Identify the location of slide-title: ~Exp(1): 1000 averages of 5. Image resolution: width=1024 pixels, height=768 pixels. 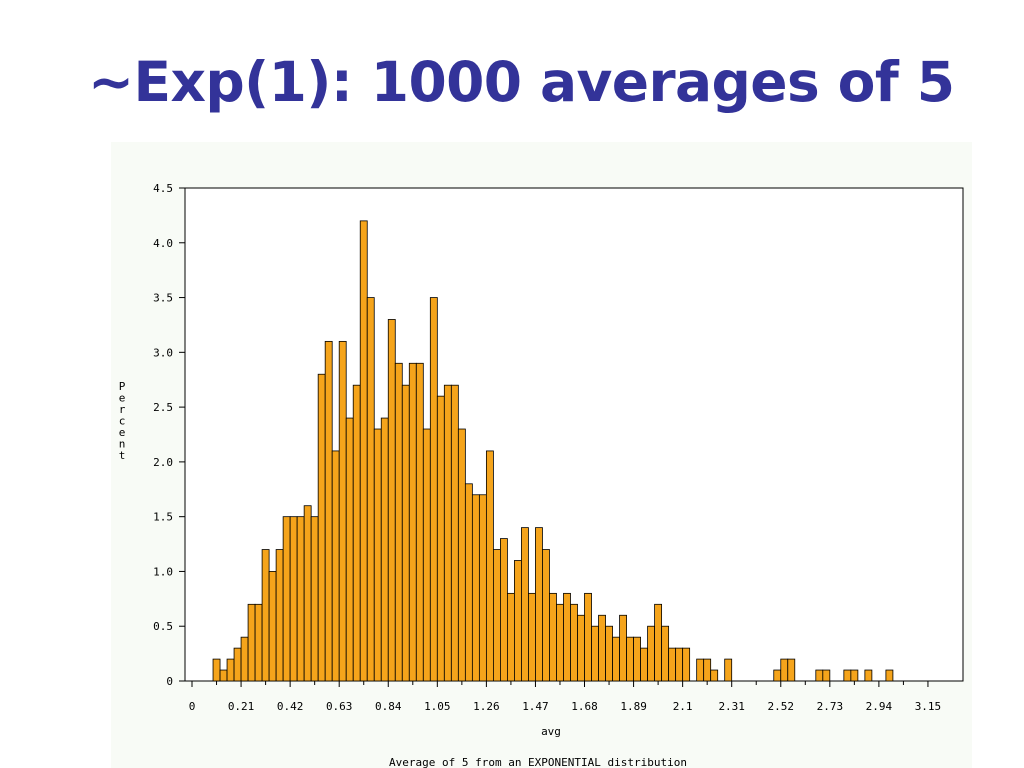
(521, 82).